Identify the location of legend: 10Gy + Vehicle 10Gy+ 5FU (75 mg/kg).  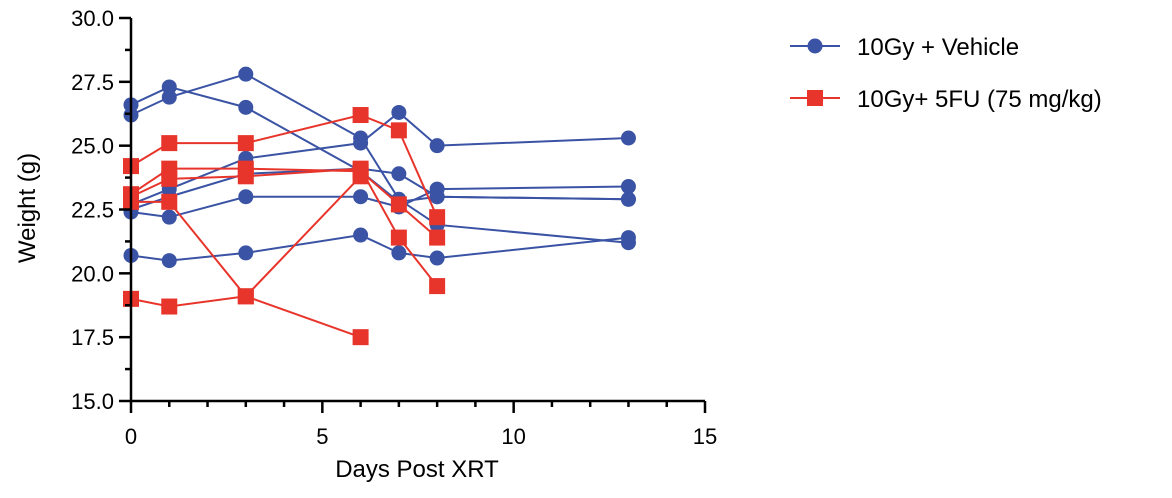
(946, 73).